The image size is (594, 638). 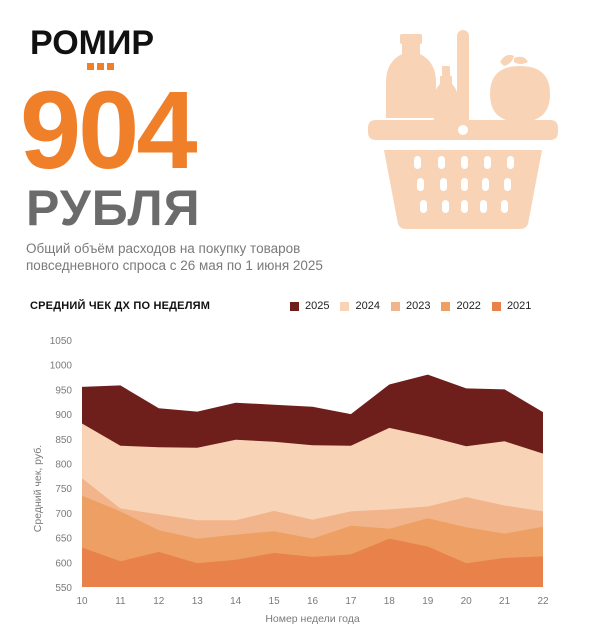 I want to click on x-tick-label: 18, so click(x=390, y=601).